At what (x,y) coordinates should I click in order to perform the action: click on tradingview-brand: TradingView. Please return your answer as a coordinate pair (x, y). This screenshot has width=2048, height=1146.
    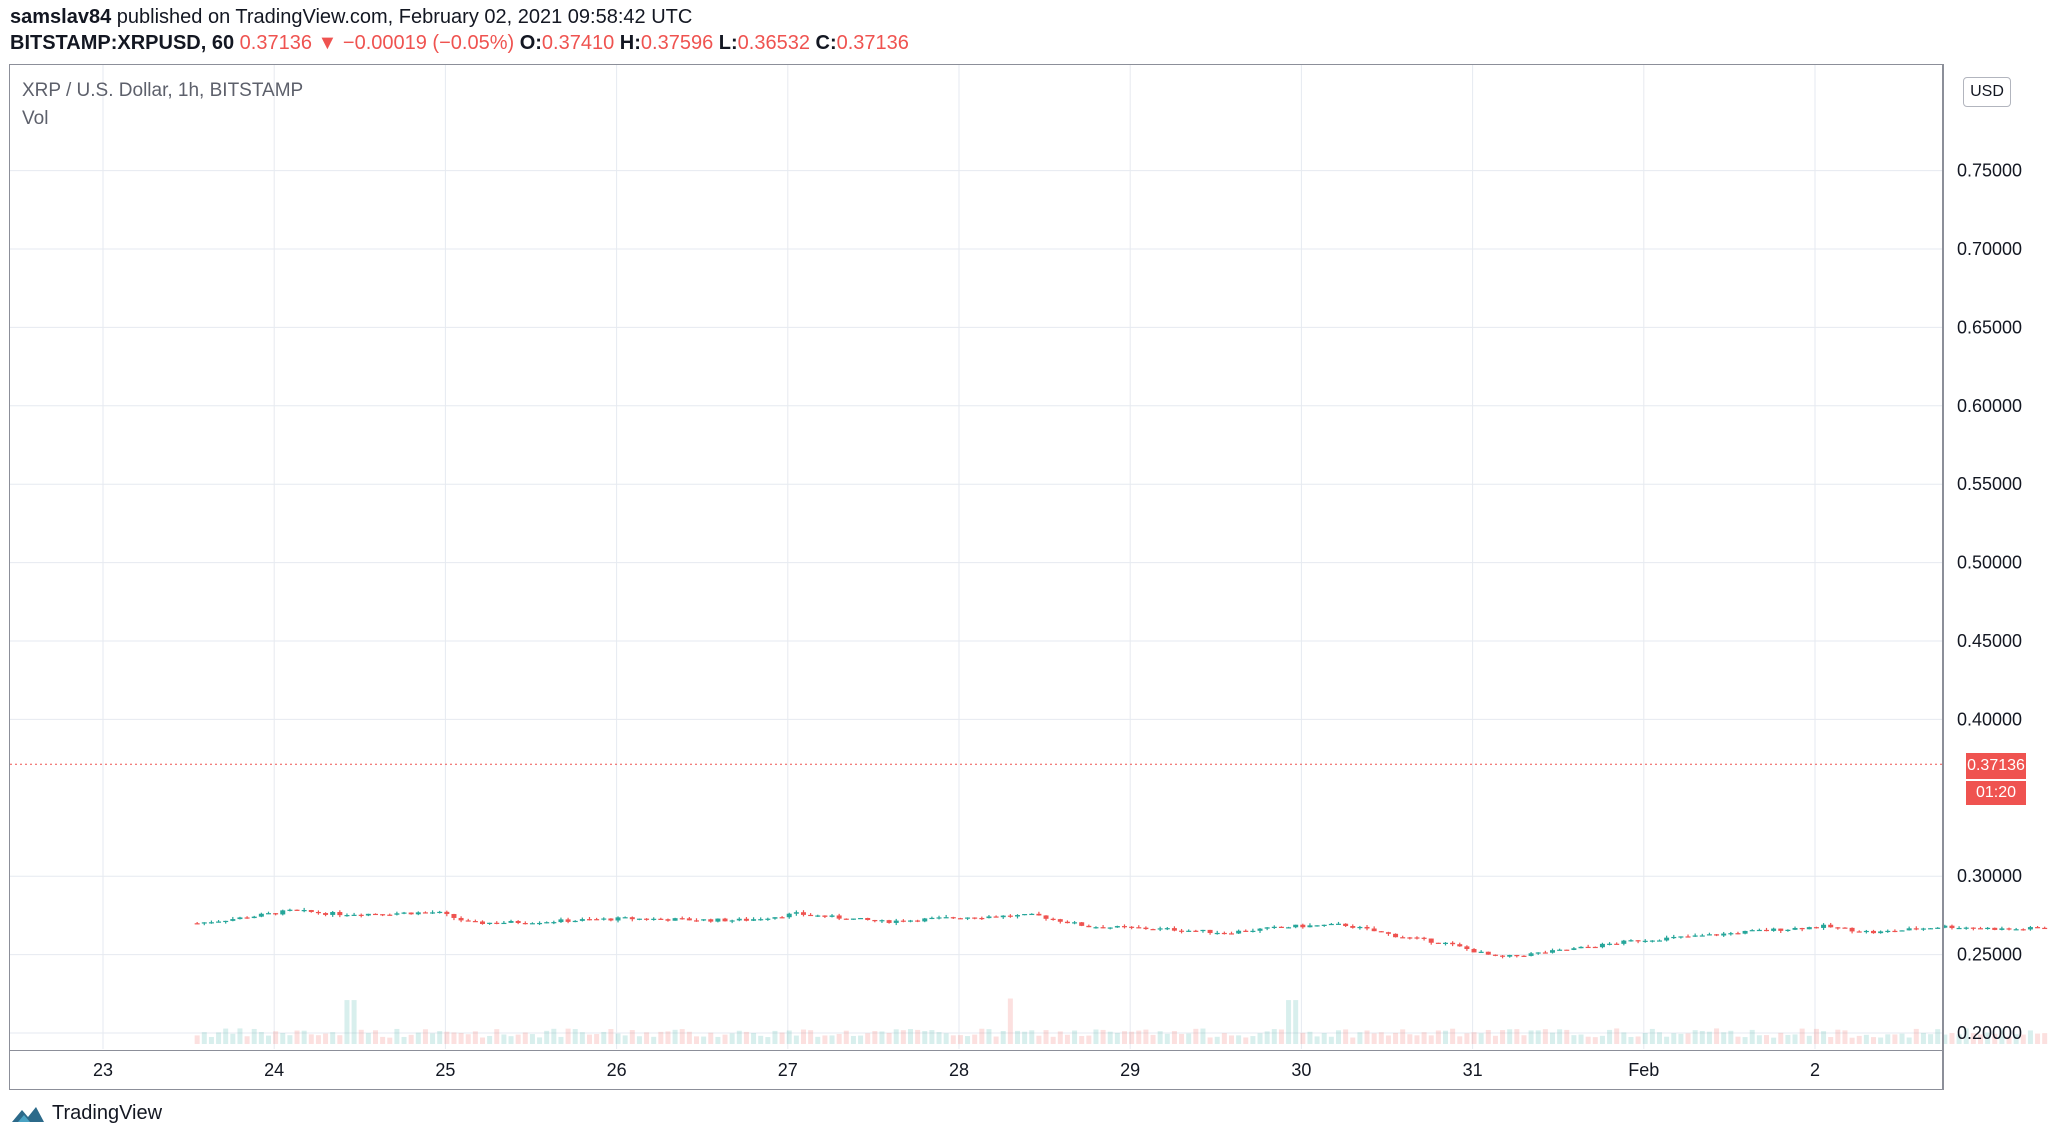
    Looking at the image, I should click on (86, 1113).